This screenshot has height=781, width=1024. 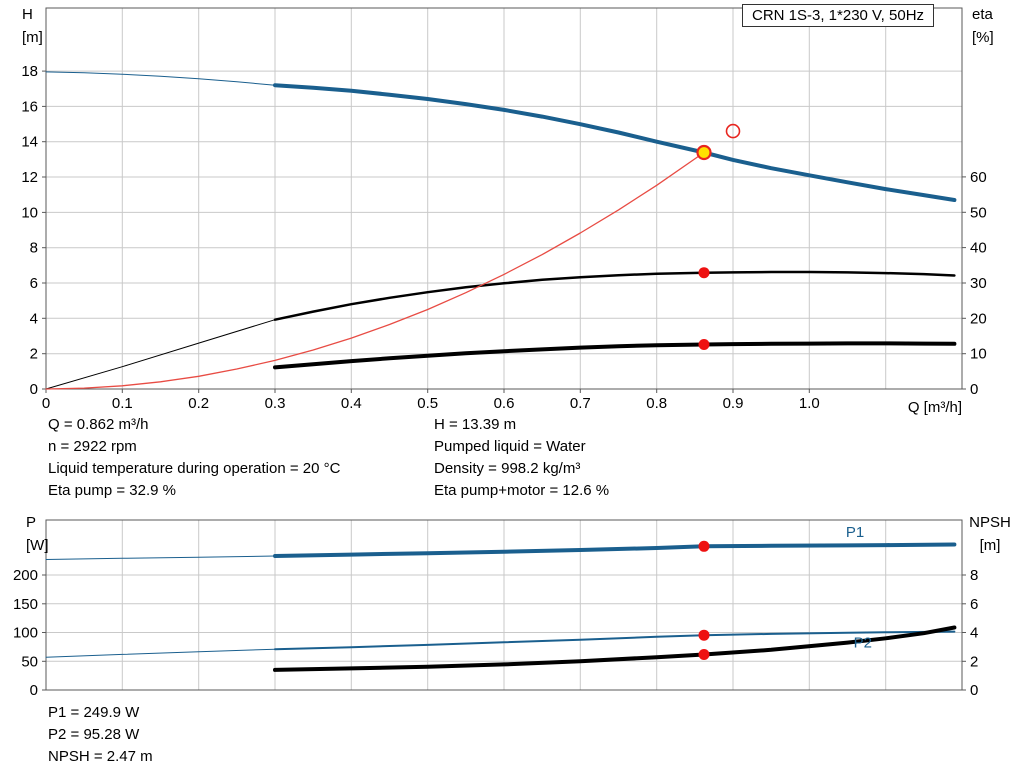 What do you see at coordinates (427, 403) in the screenshot?
I see `svg-text: 0.5` at bounding box center [427, 403].